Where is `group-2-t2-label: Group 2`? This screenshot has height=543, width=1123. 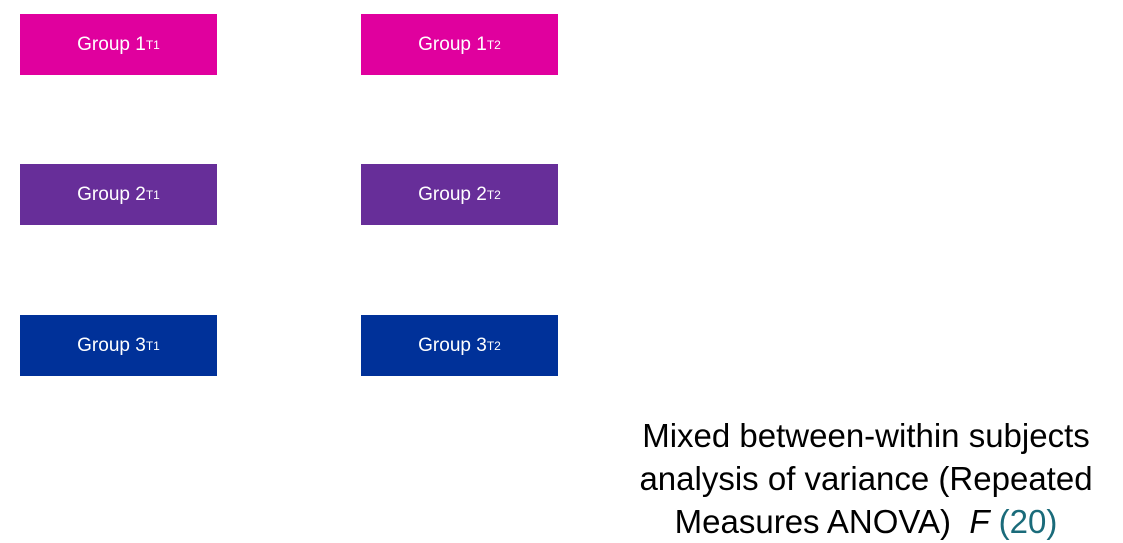
group-2-t2-label: Group 2 is located at coordinates (452, 194).